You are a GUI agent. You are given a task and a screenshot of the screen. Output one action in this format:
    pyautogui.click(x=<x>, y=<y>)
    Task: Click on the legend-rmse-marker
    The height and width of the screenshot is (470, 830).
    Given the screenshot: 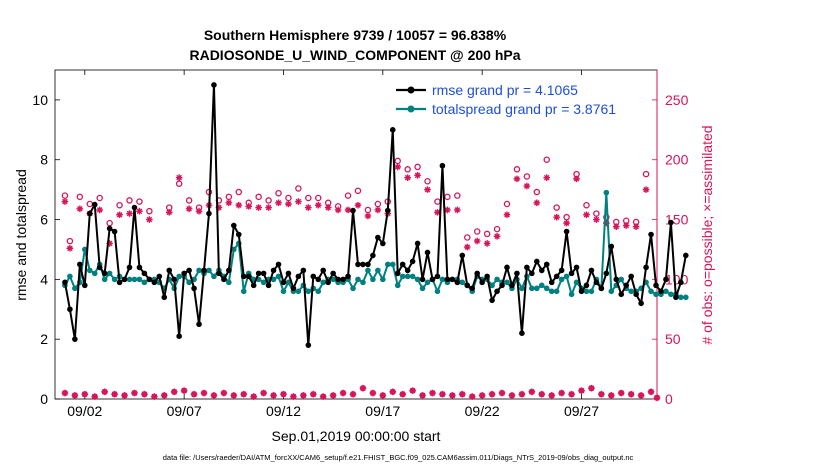 What is the action you would take?
    pyautogui.click(x=411, y=90)
    